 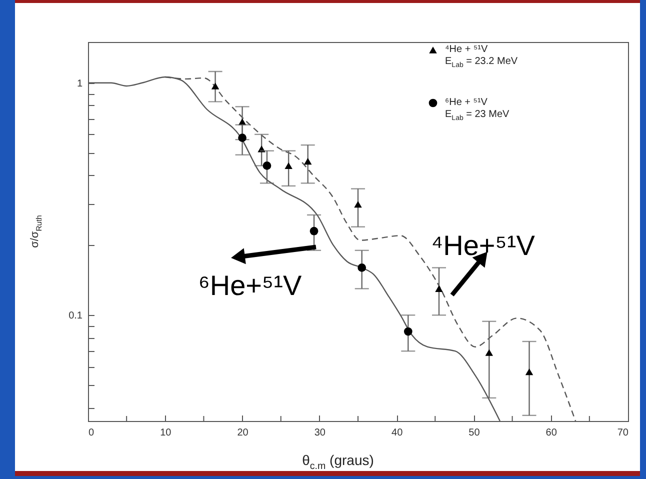 What do you see at coordinates (320, 433) in the screenshot?
I see `x-tick-label: 30` at bounding box center [320, 433].